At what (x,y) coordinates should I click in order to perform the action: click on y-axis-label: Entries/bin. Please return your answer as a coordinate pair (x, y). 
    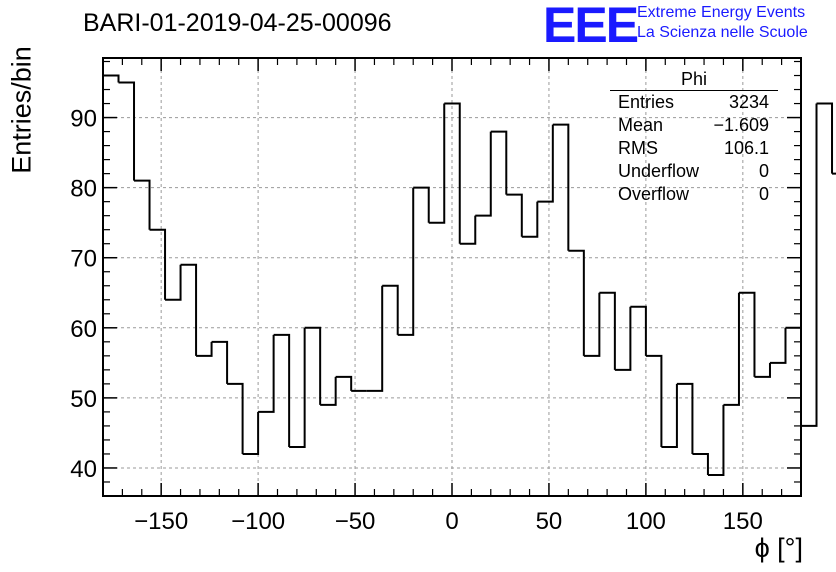
    Looking at the image, I should click on (21, 110).